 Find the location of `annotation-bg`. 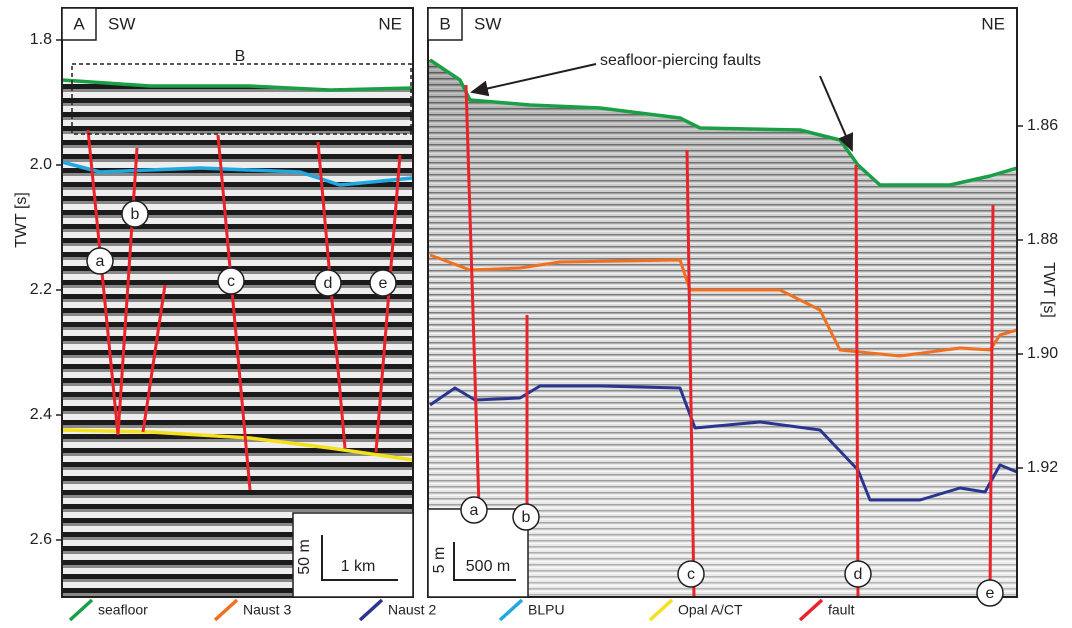

annotation-bg is located at coordinates (710, 61).